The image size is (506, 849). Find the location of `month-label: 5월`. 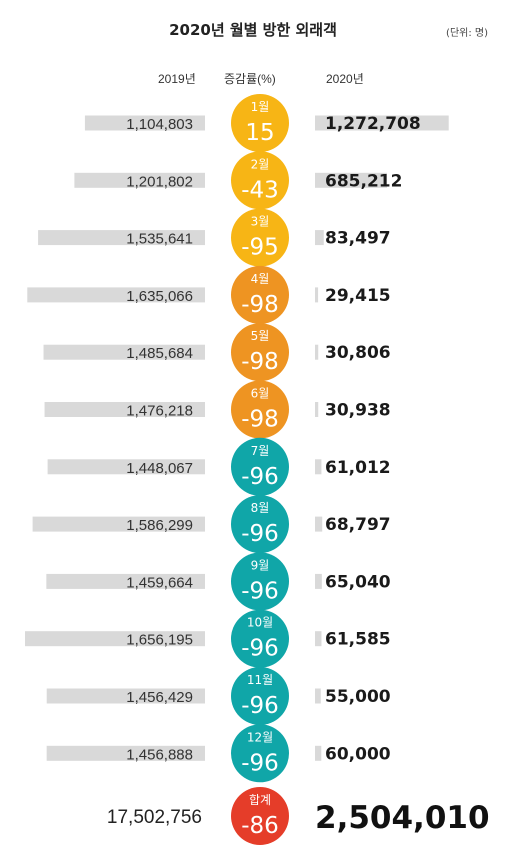

month-label: 5월 is located at coordinates (260, 336).